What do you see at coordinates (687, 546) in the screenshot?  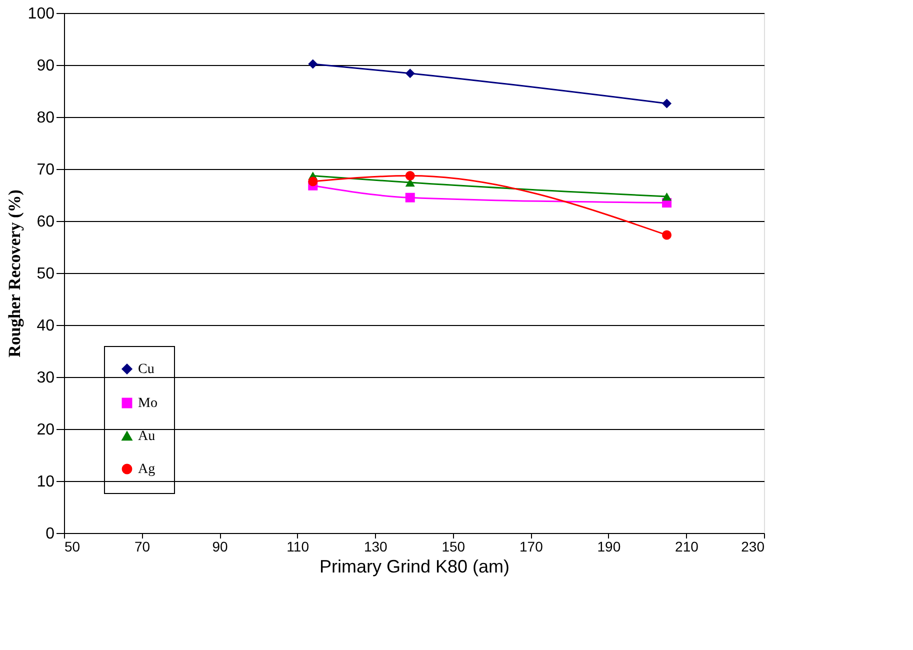 I see `x-tick-label: 210` at bounding box center [687, 546].